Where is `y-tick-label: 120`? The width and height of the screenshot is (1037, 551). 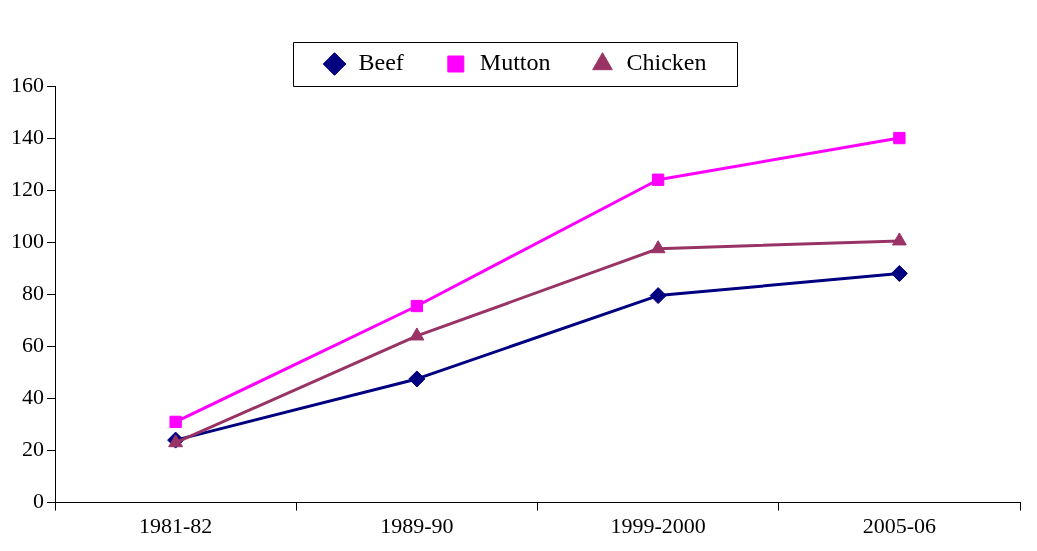 y-tick-label: 120 is located at coordinates (27, 188).